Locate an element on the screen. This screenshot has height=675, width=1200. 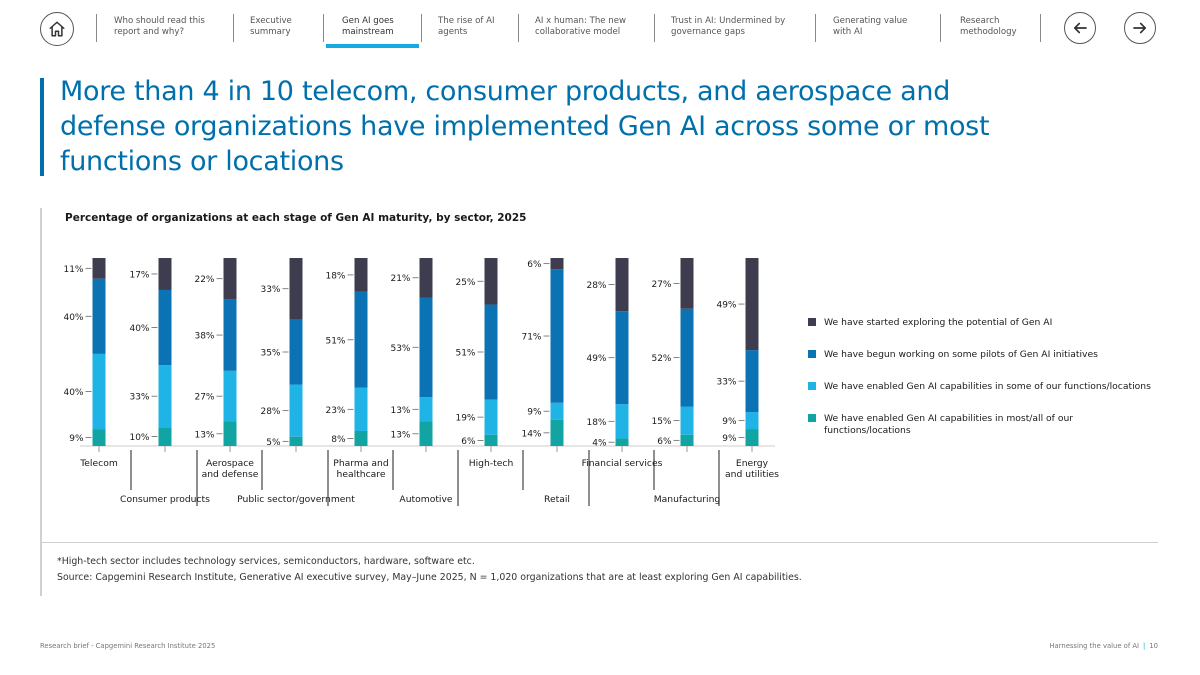
data-label: 5% is located at coordinates (273, 443).